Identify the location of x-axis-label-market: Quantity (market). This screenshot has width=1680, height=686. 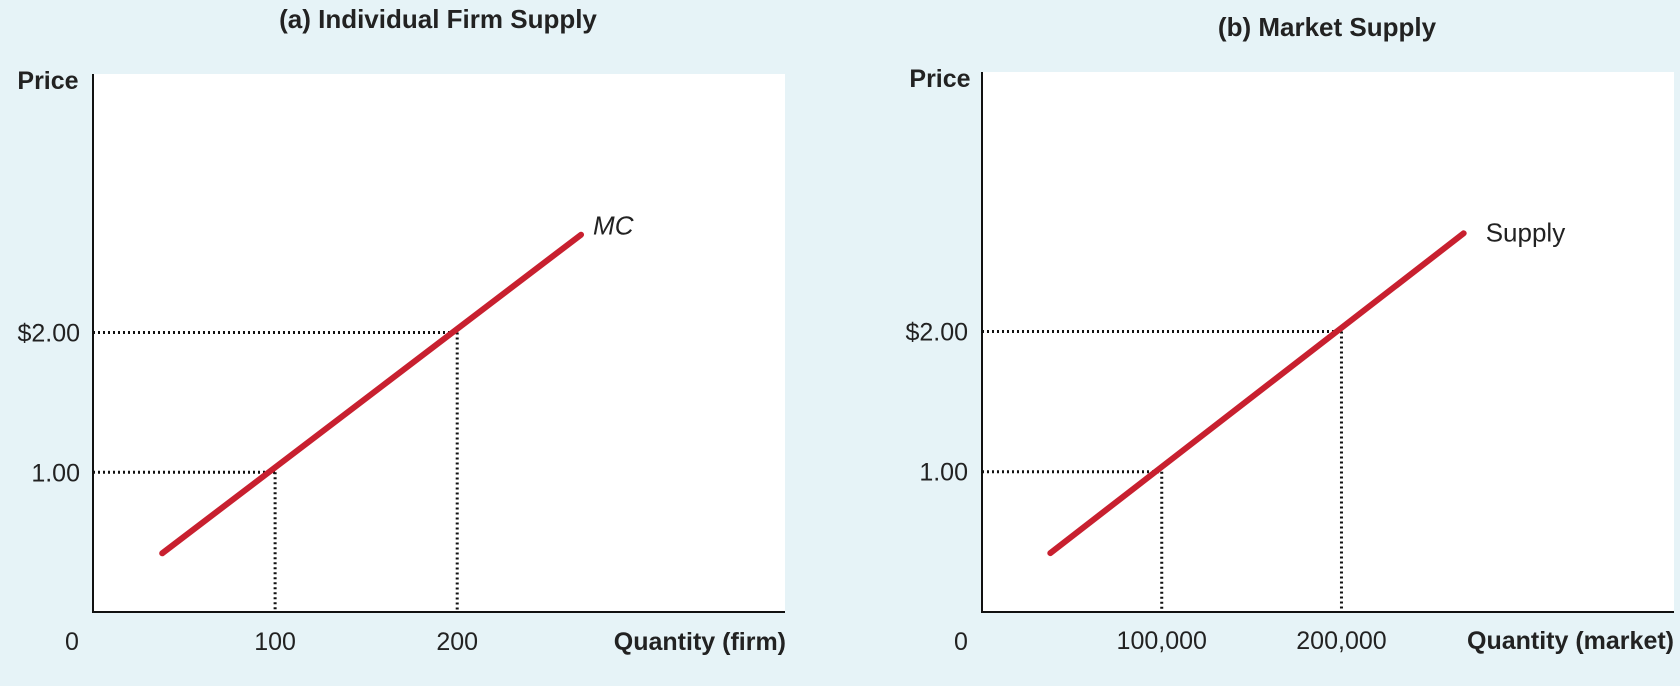
(1570, 641).